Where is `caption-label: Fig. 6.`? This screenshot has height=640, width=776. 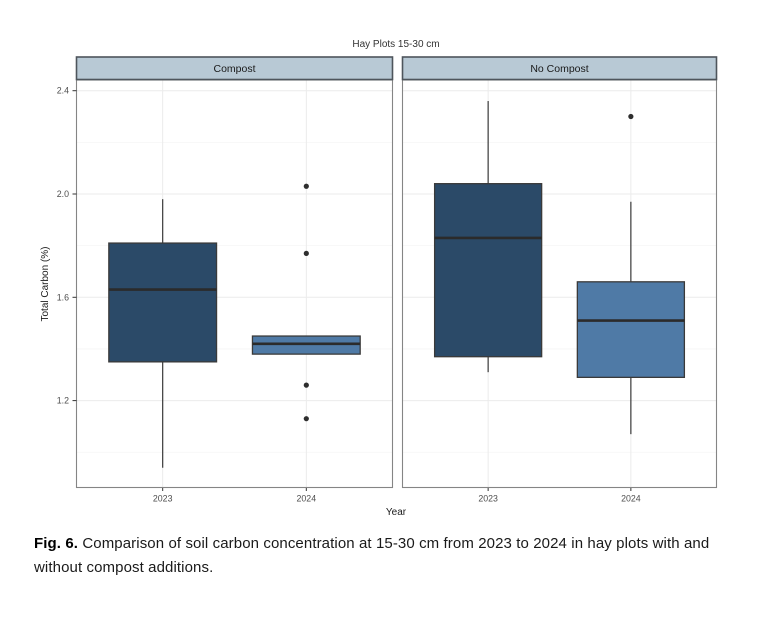 caption-label: Fig. 6. is located at coordinates (56, 543).